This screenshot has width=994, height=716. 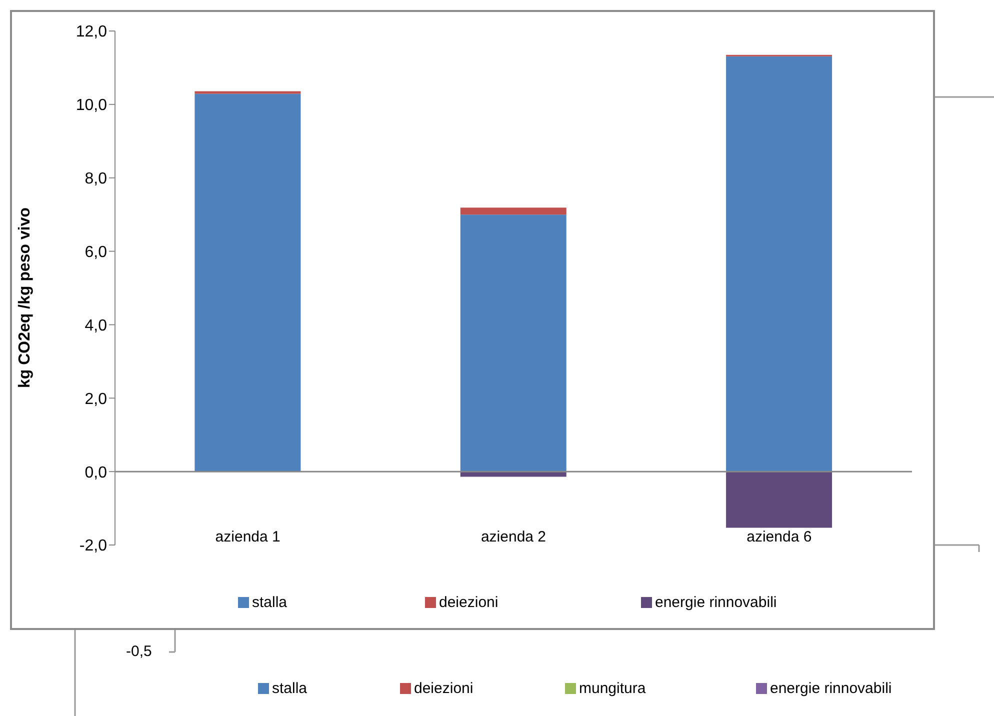 What do you see at coordinates (93, 546) in the screenshot?
I see `y-tick-label: -2,0` at bounding box center [93, 546].